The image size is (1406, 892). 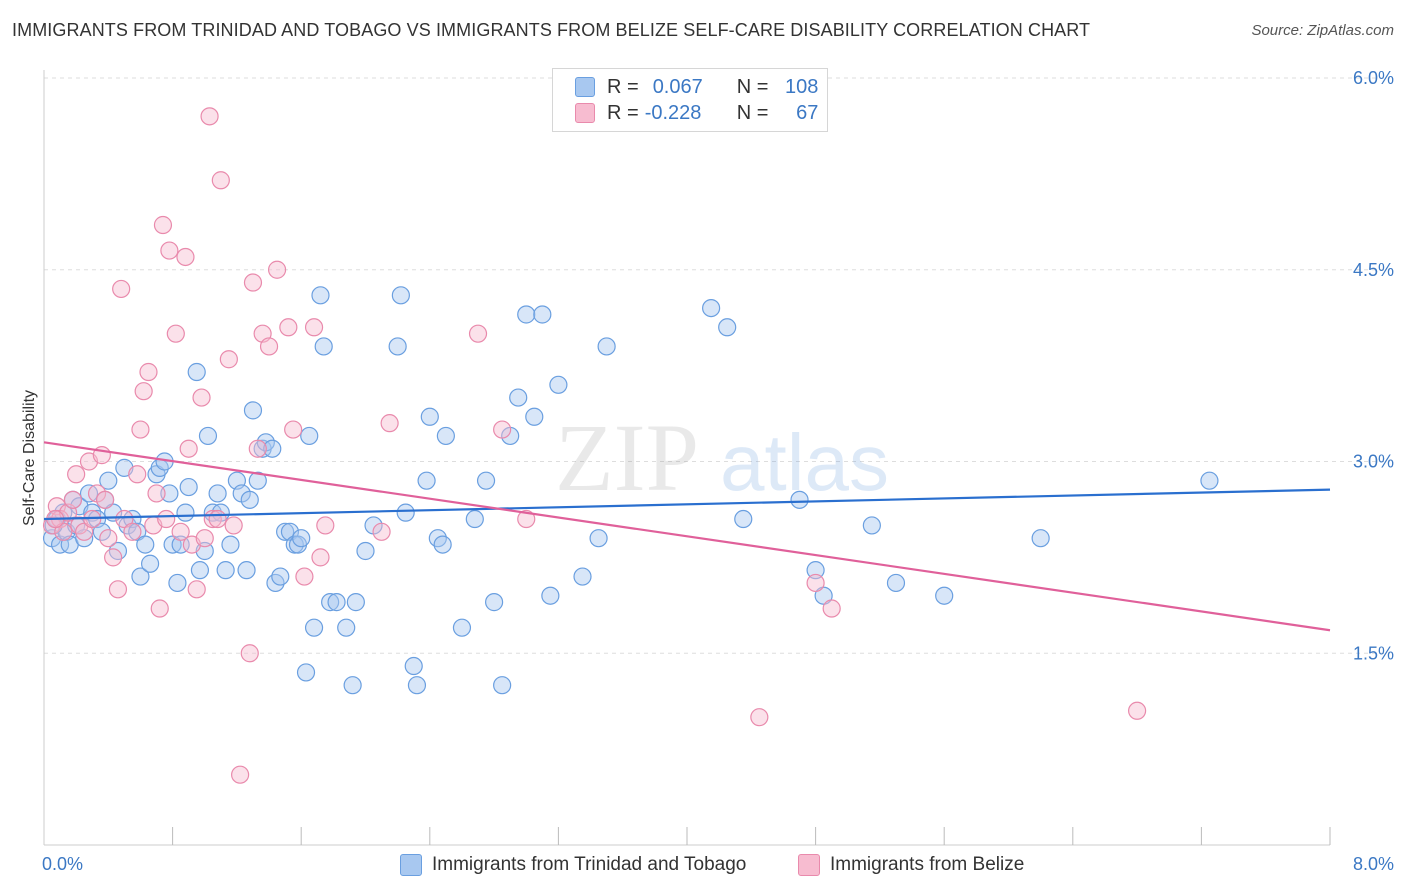 I want to click on source-label: Source: ZipAtlas.com, so click(x=1322, y=30).